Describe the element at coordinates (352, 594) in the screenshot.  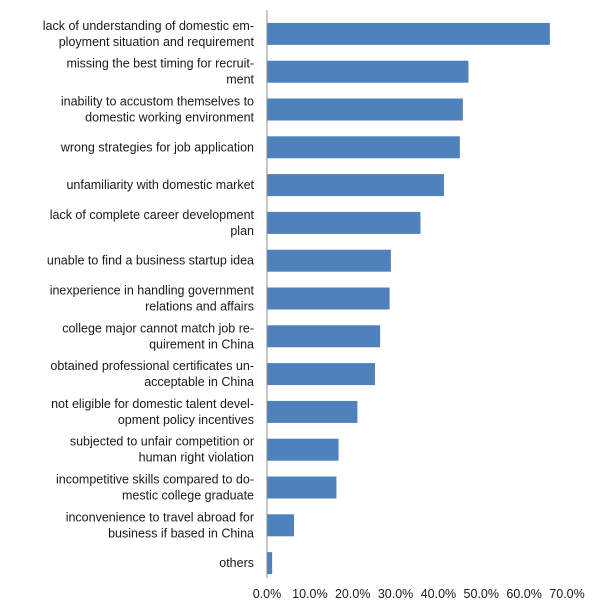
I see `x-tick-label-2: 20.0%` at that location.